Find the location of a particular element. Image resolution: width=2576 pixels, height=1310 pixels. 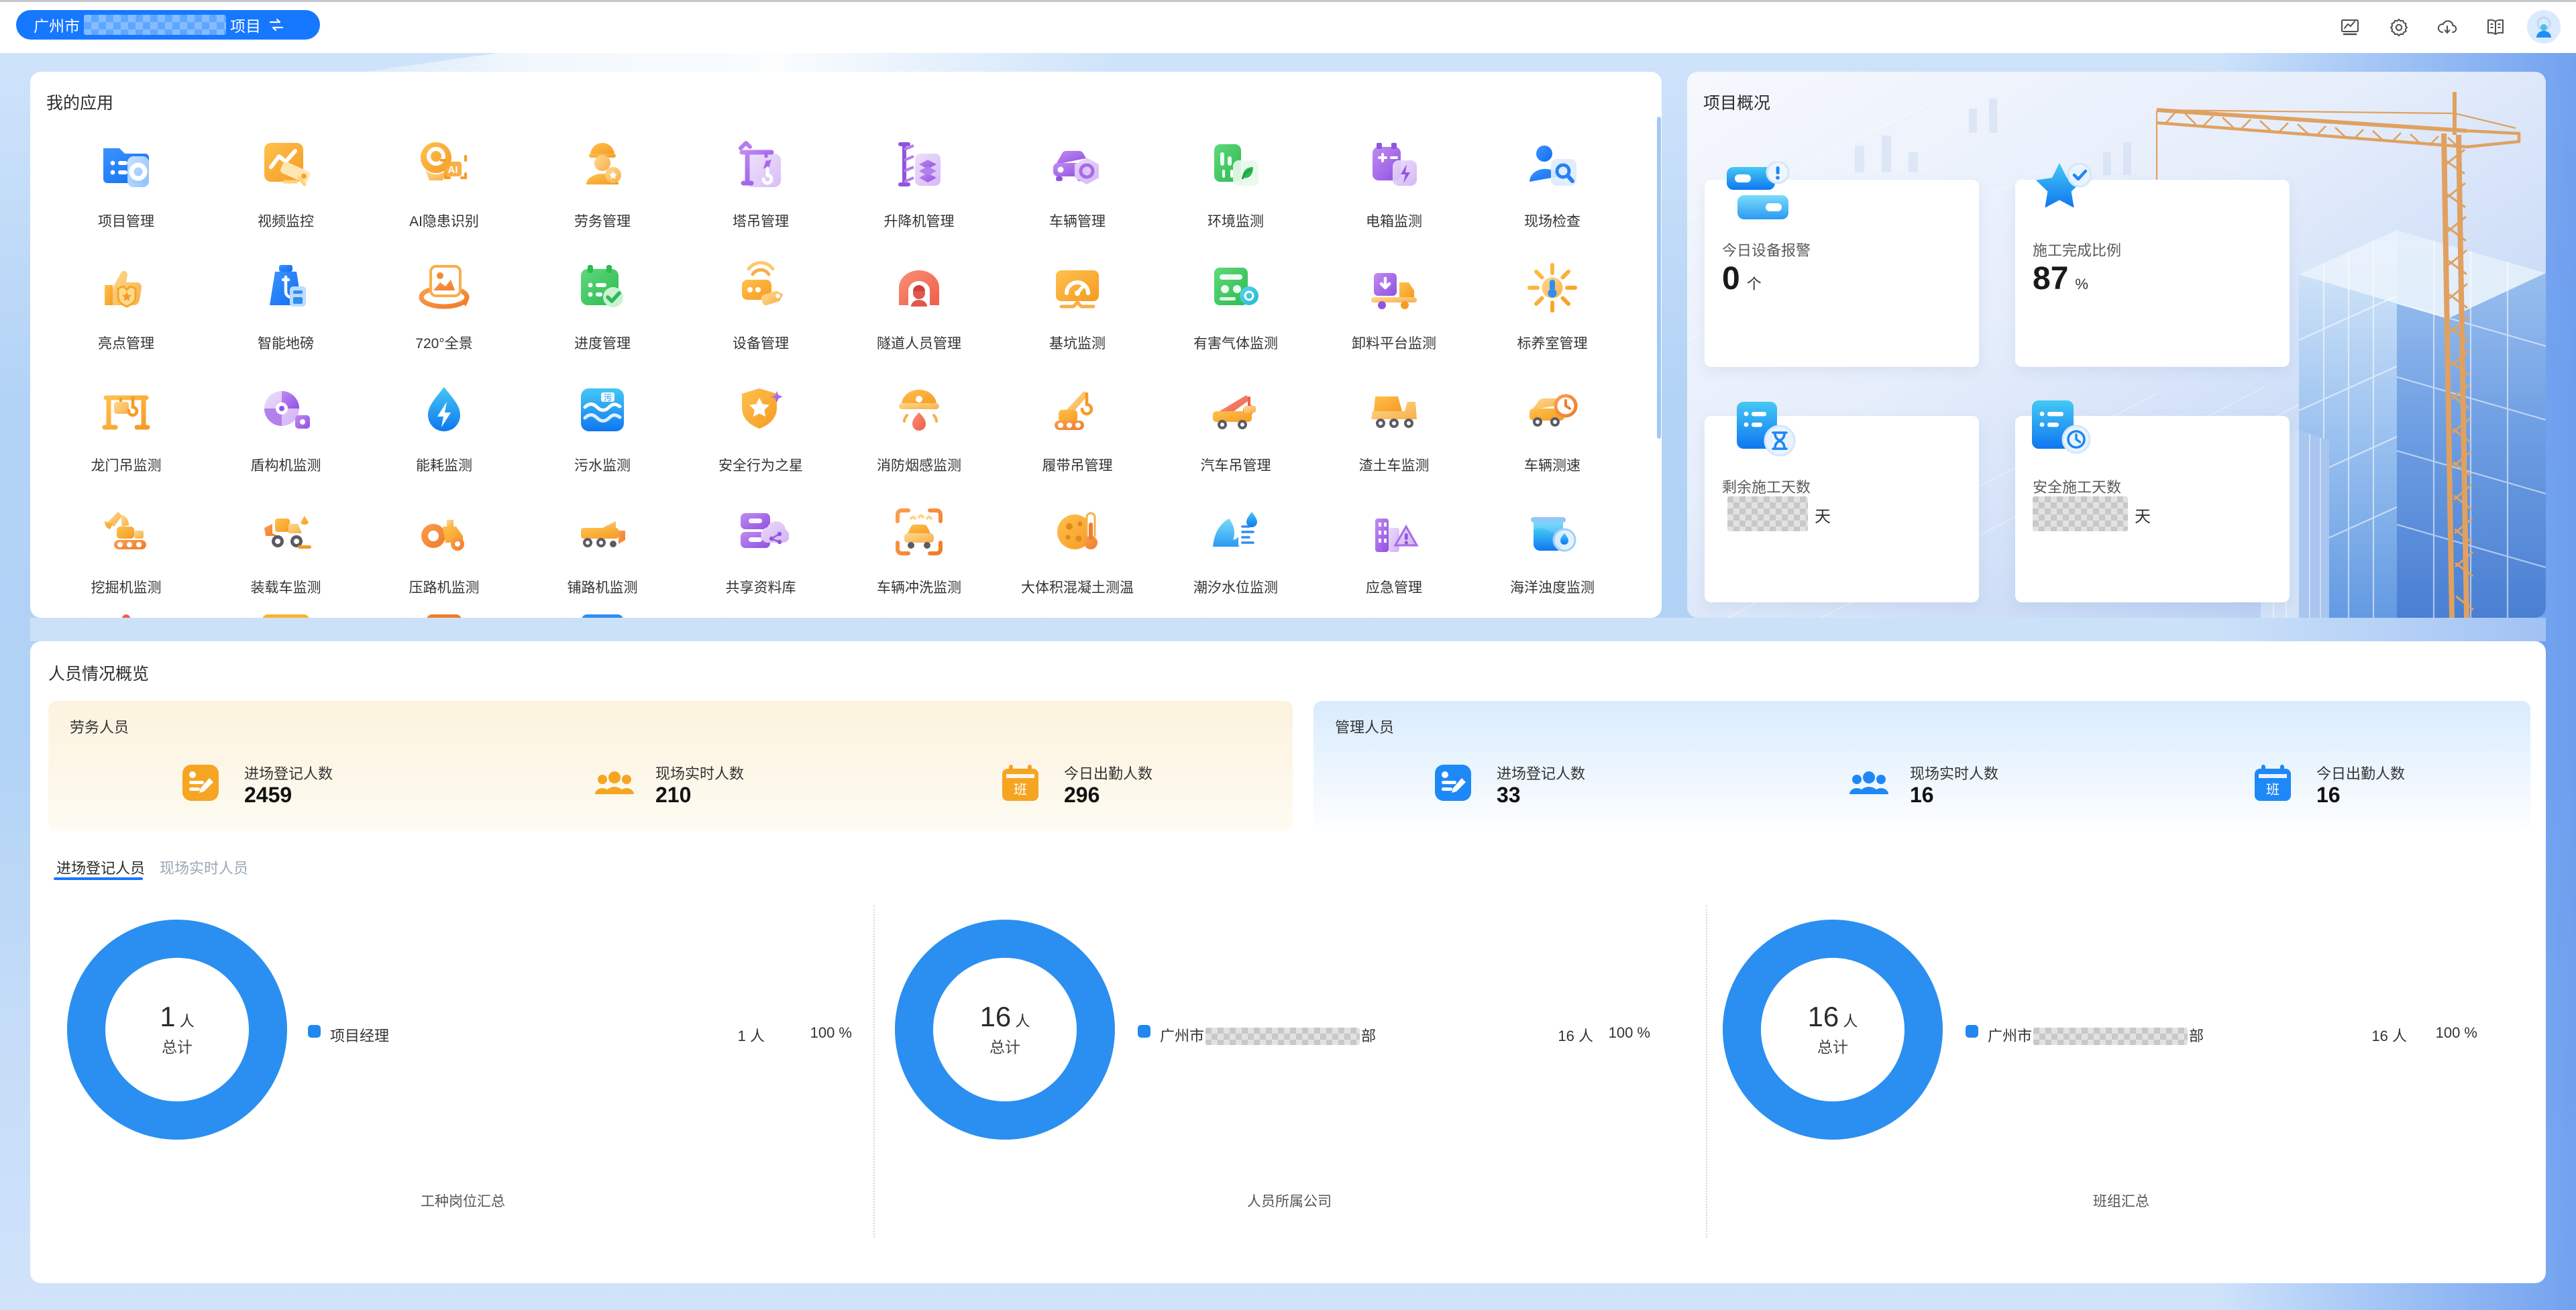

svg-text: 污 is located at coordinates (608, 397).